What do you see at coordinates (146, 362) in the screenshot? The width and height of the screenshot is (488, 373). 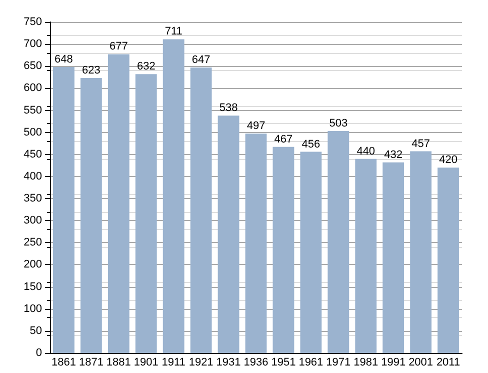 I see `x-tick-label: 1901` at bounding box center [146, 362].